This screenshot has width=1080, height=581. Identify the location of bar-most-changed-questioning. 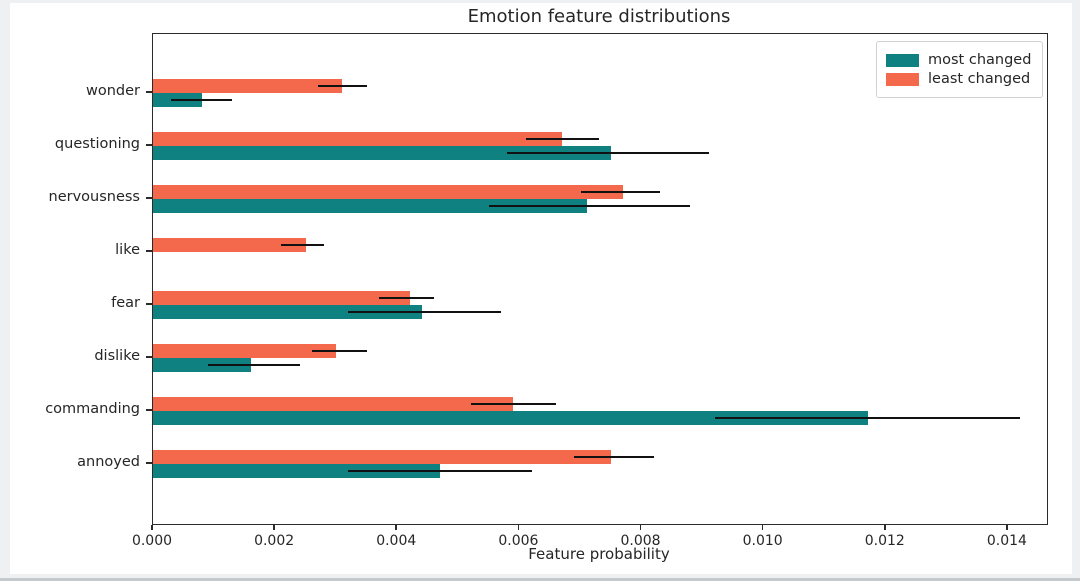
(382, 153).